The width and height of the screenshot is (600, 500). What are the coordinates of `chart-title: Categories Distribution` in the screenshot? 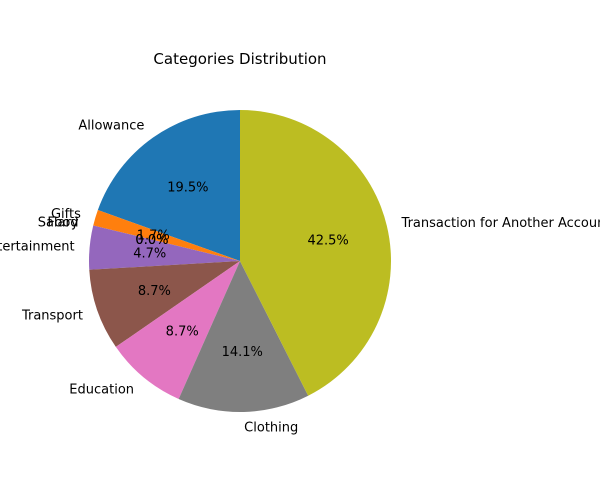 It's located at (239, 59).